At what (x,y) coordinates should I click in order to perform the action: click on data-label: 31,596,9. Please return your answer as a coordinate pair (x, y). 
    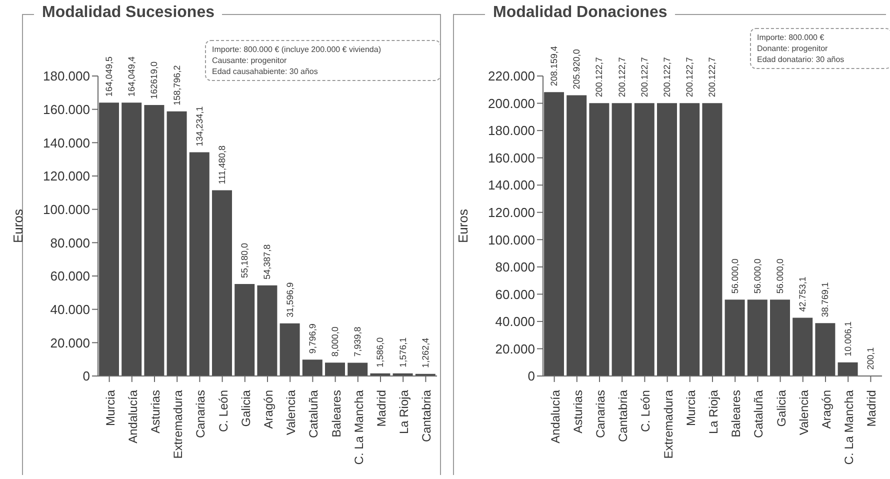
    Looking at the image, I should click on (289, 300).